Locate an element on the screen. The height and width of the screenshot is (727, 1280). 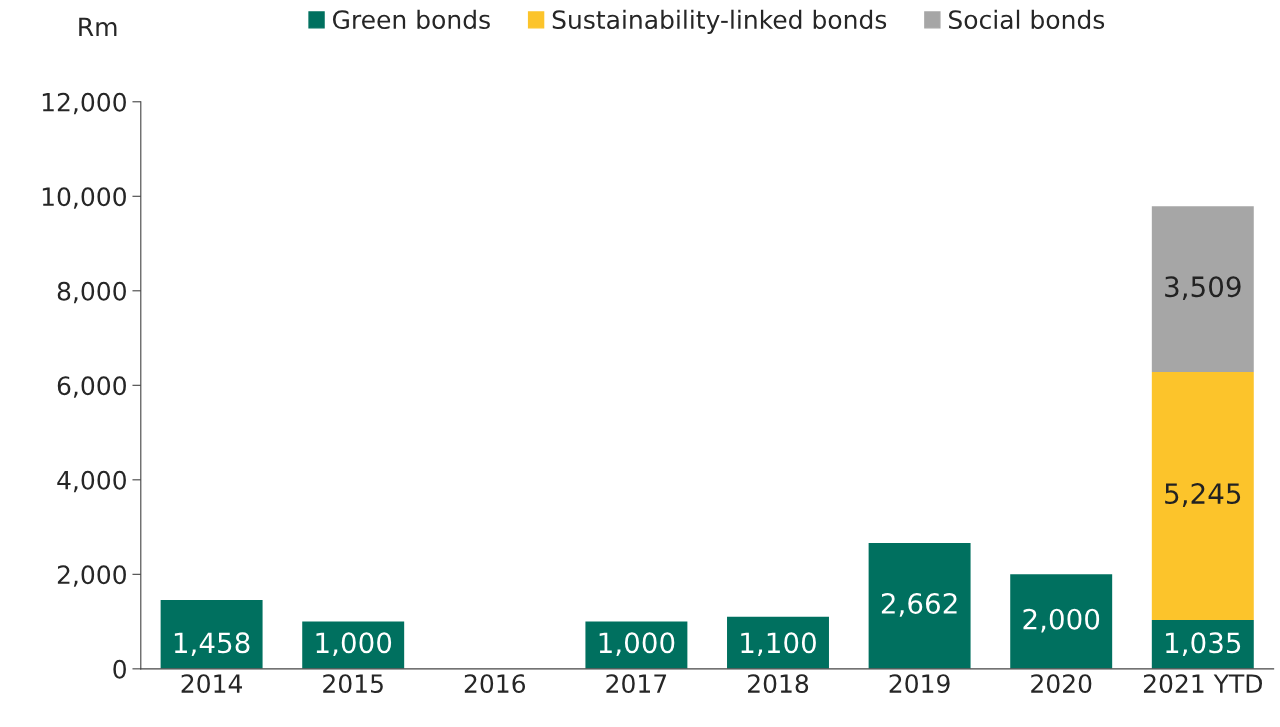
data-label: 1,458 is located at coordinates (212, 644).